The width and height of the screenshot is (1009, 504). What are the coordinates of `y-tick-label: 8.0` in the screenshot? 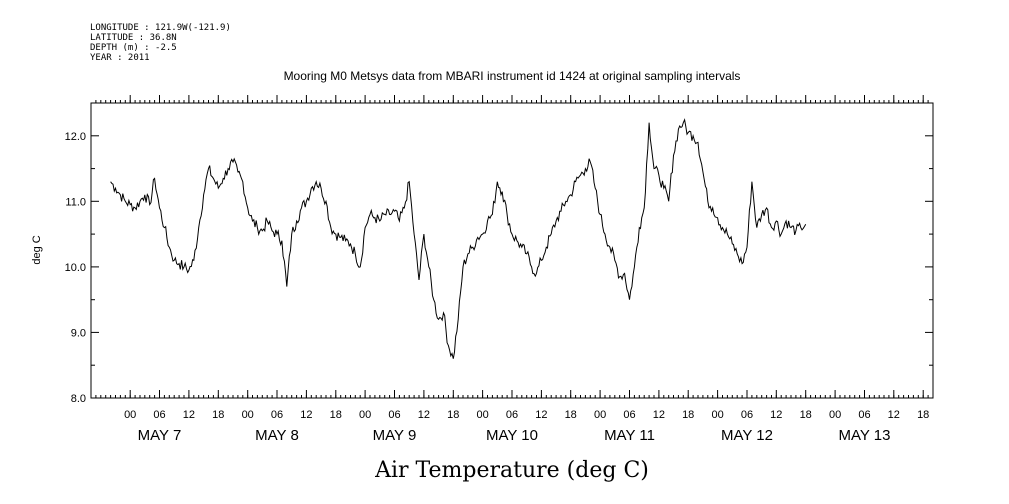 It's located at (78, 399).